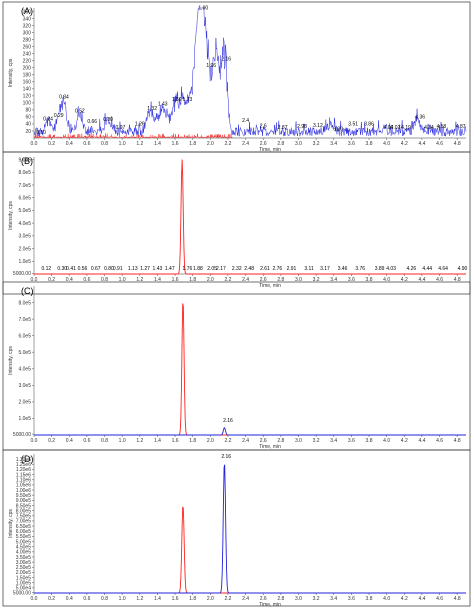 The height and width of the screenshot is (609, 474). I want to click on peak-label: 4.02, so click(396, 128).